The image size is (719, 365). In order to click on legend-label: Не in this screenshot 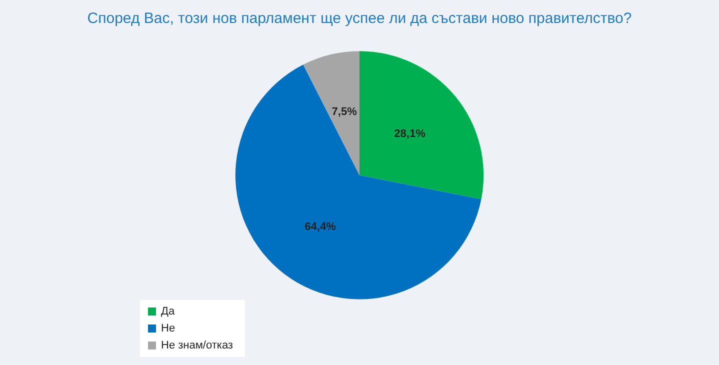, I will do `click(168, 328)`.